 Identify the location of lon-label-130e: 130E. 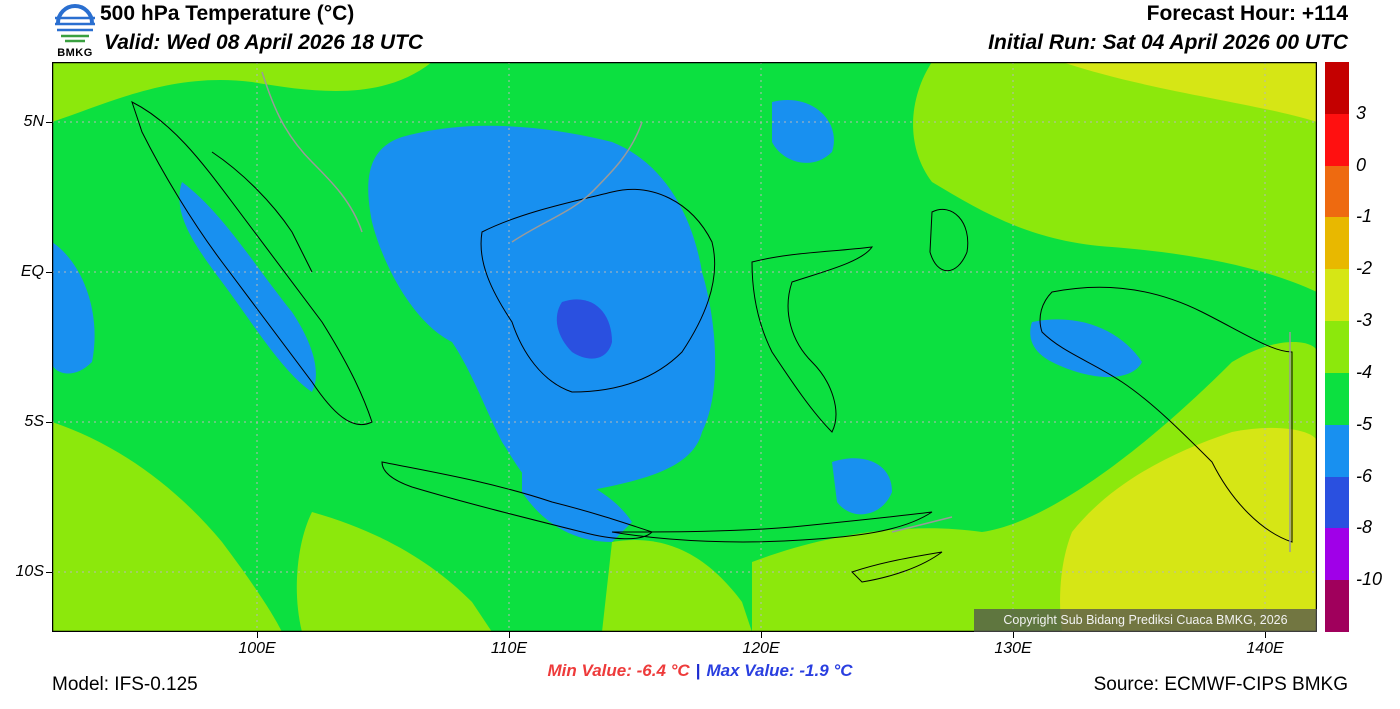
(1013, 648).